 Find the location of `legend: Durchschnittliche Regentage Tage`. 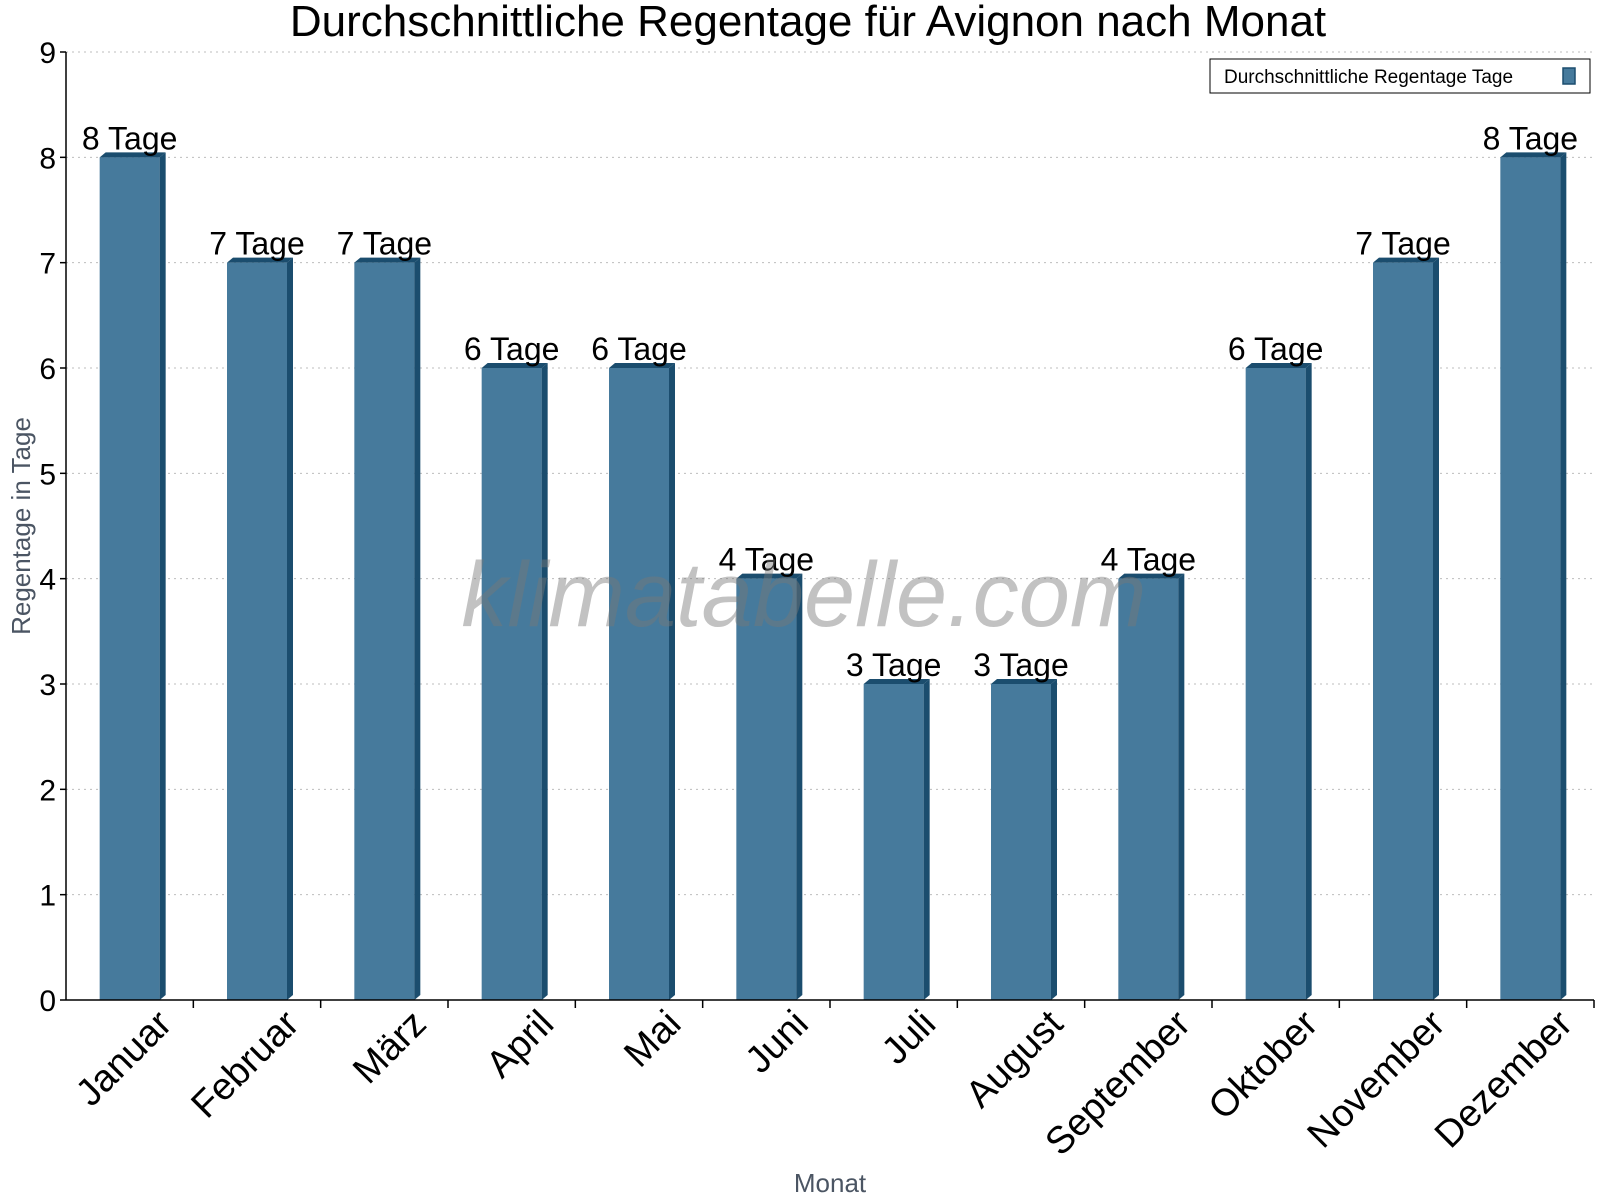

legend: Durchschnittliche Regentage Tage is located at coordinates (1400, 76).